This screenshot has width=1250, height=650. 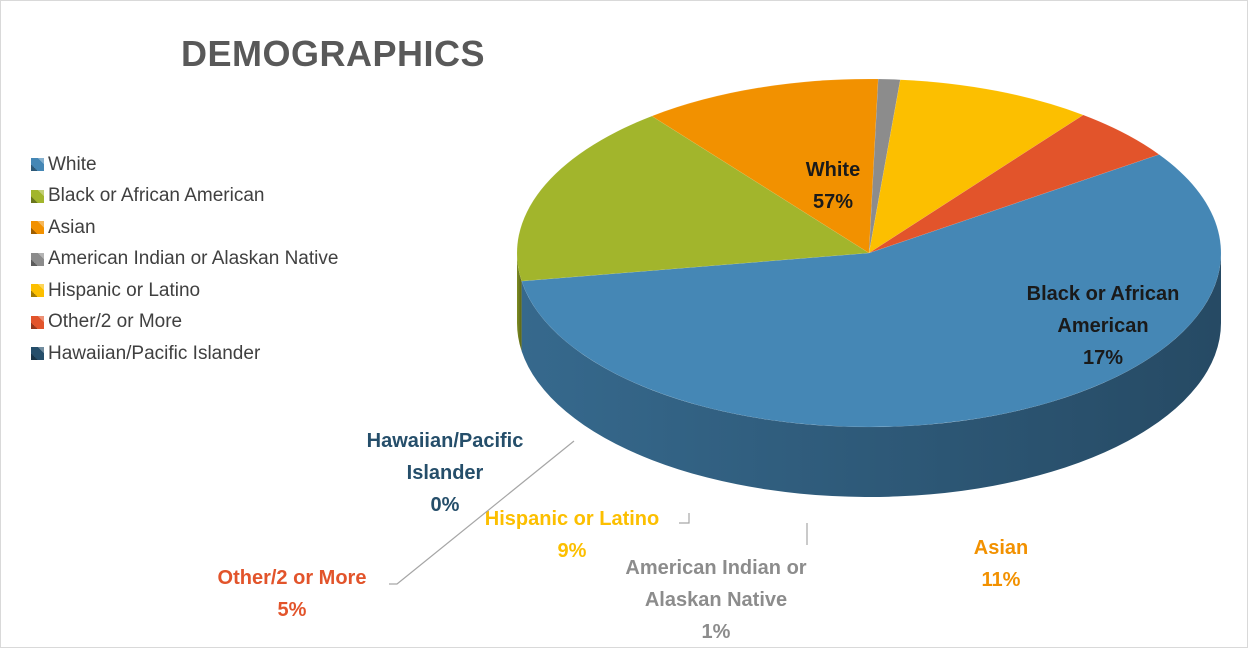 What do you see at coordinates (833, 202) in the screenshot?
I see `data-label-white-line: 57%` at bounding box center [833, 202].